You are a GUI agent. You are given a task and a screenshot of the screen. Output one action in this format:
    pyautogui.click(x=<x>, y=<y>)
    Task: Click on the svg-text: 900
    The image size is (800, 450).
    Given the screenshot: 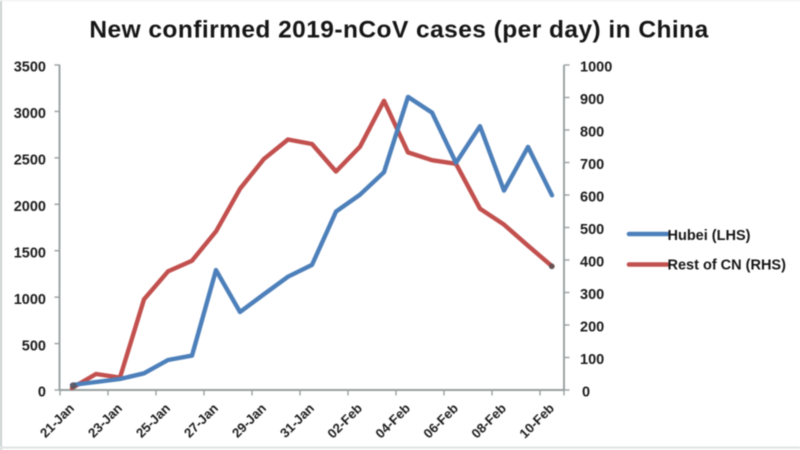 What is the action you would take?
    pyautogui.click(x=592, y=100)
    